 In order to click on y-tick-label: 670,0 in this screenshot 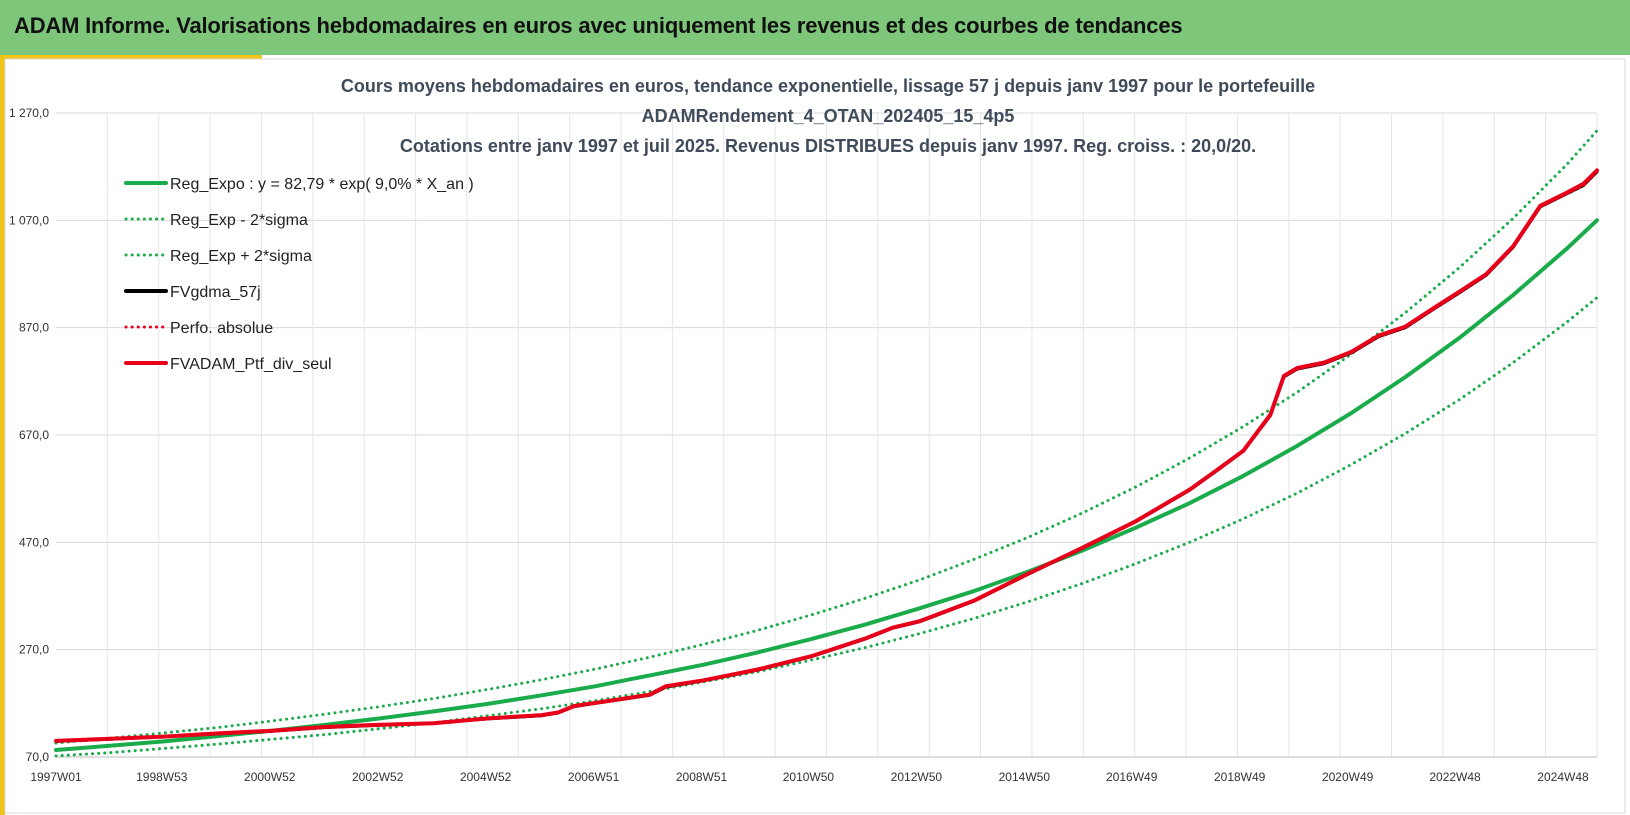, I will do `click(34, 435)`.